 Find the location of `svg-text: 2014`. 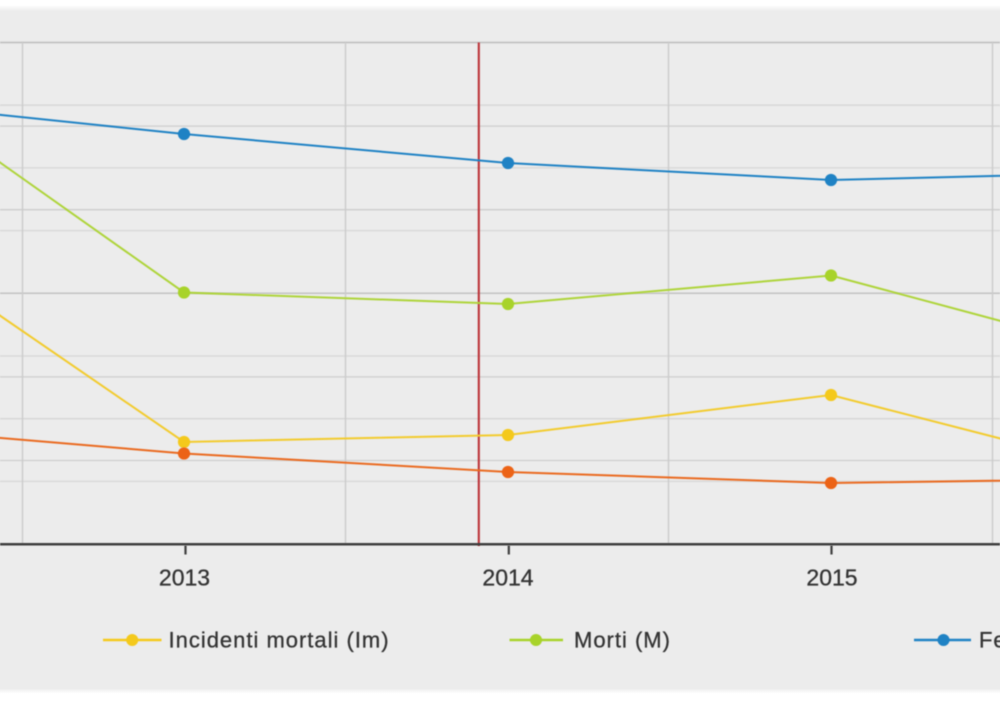

svg-text: 2014 is located at coordinates (507, 578).